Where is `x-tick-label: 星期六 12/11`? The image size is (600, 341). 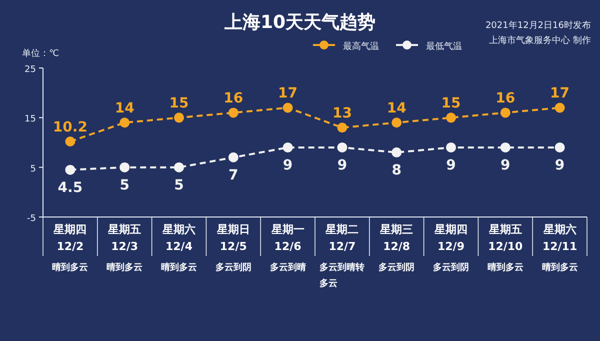 x-tick-label: 星期六 12/11 is located at coordinates (560, 238).